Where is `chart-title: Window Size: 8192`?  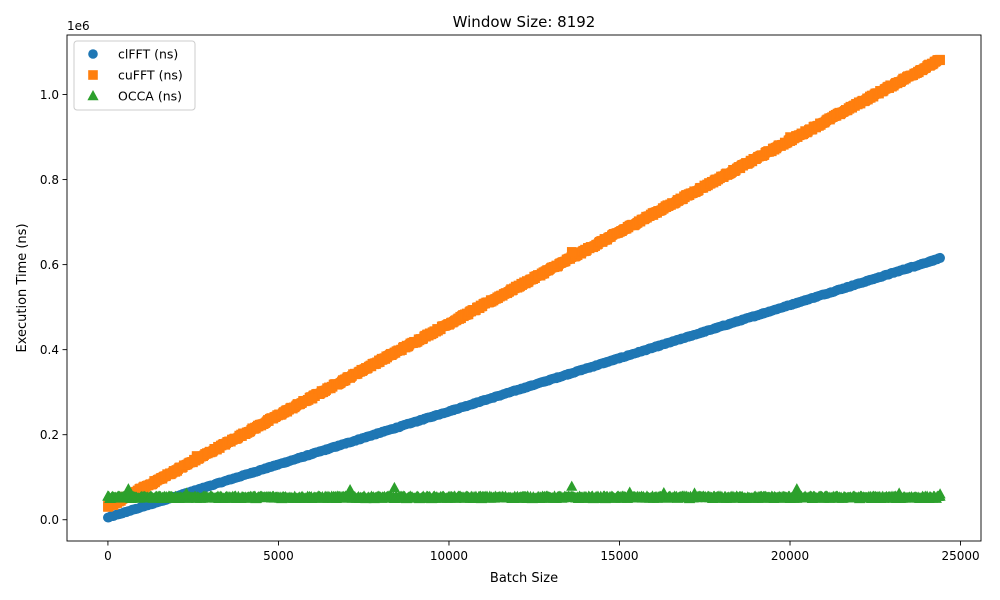 chart-title: Window Size: 8192 is located at coordinates (524, 22).